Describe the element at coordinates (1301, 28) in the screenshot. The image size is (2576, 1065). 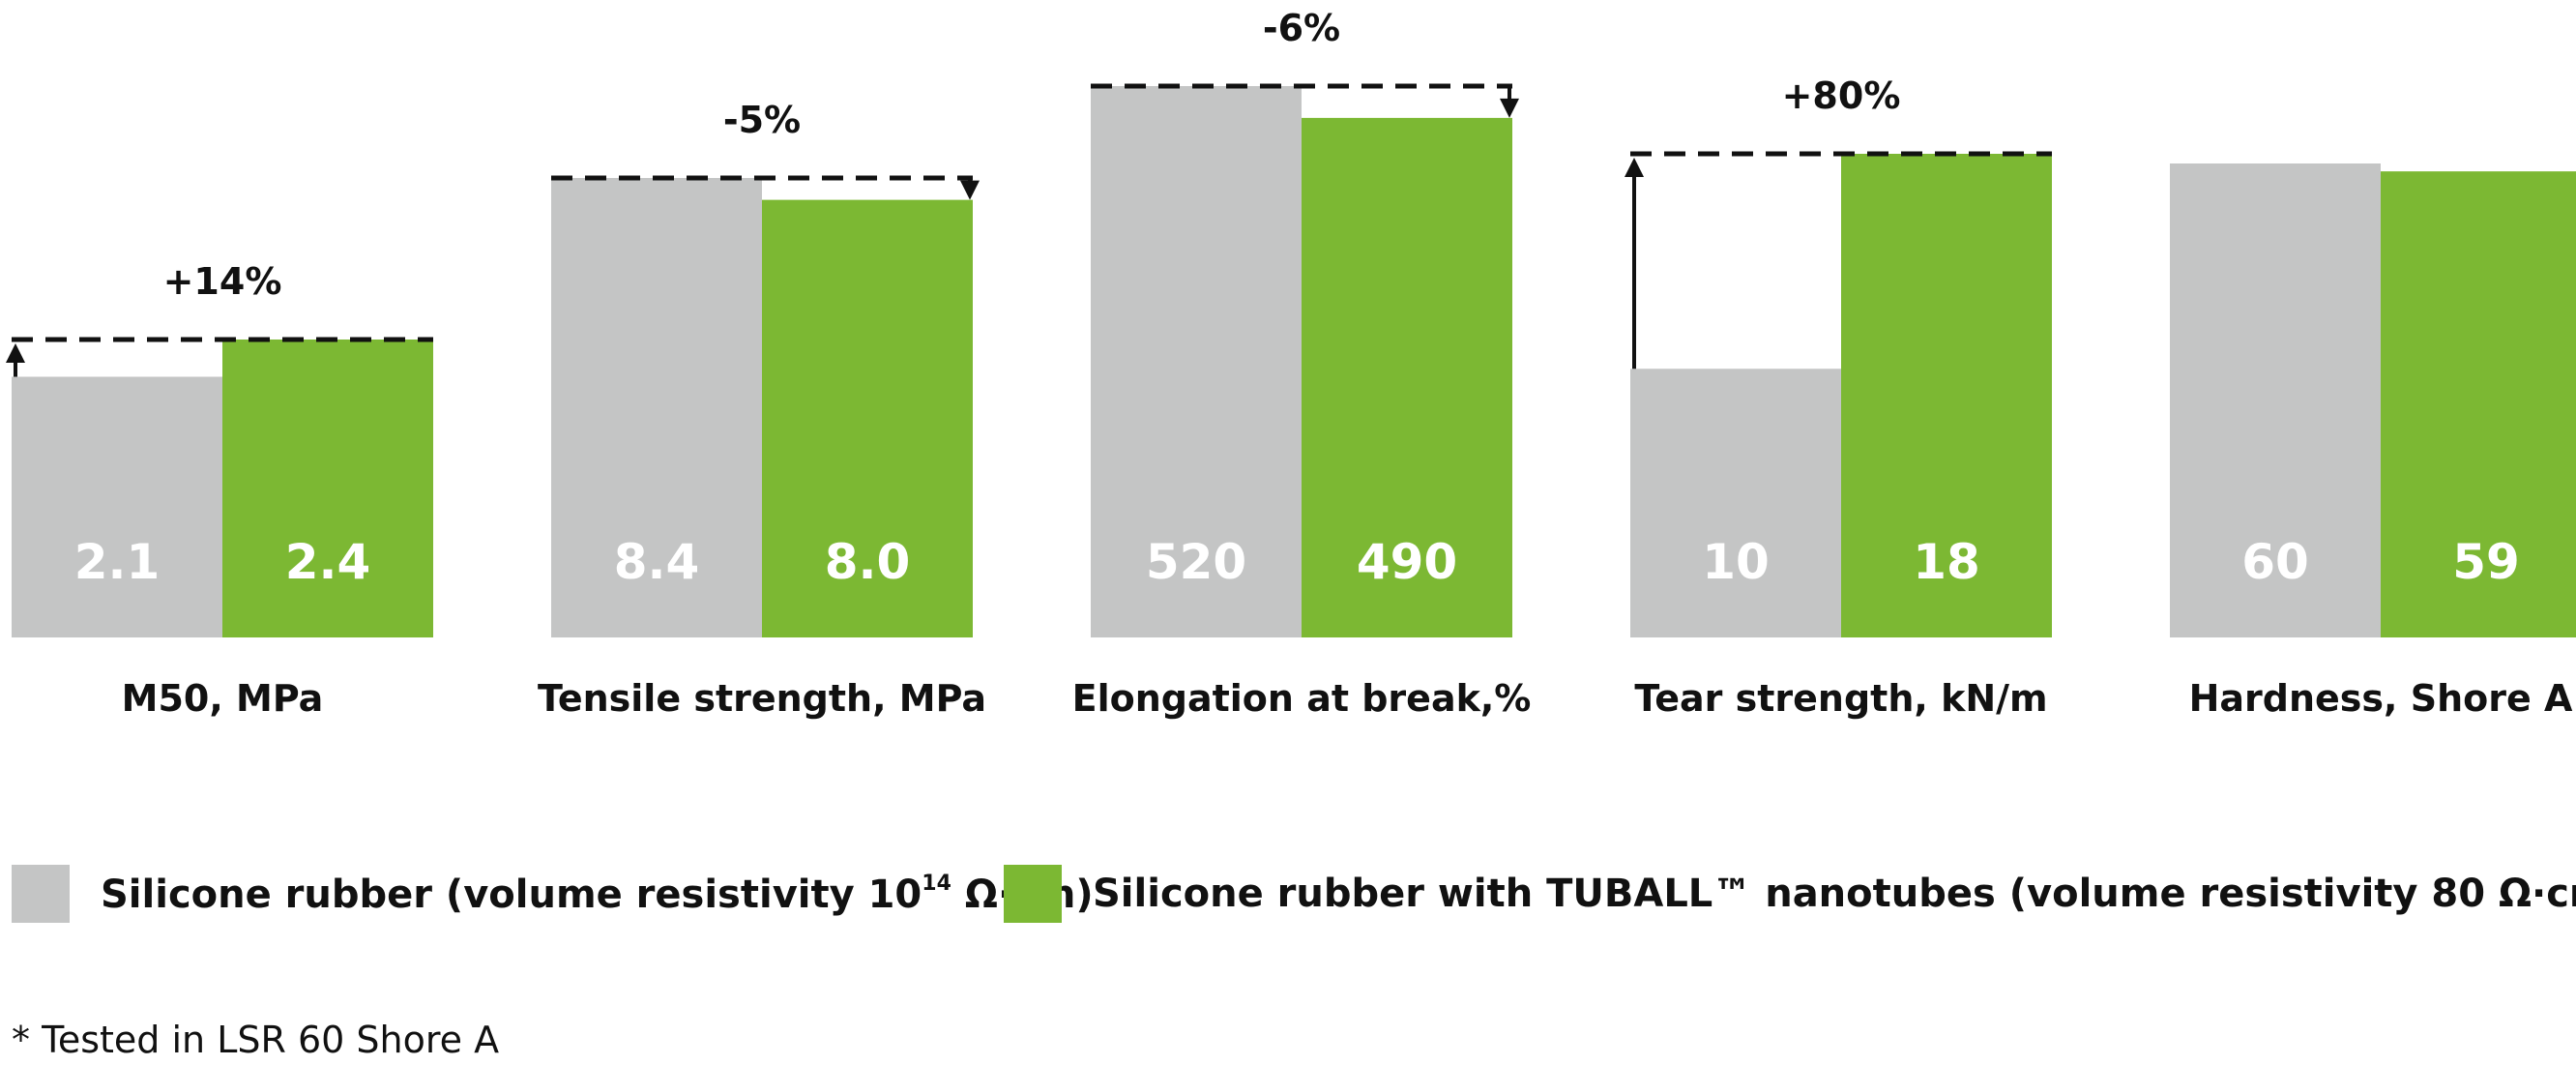
I see `change-annotation-2: -6%` at that location.